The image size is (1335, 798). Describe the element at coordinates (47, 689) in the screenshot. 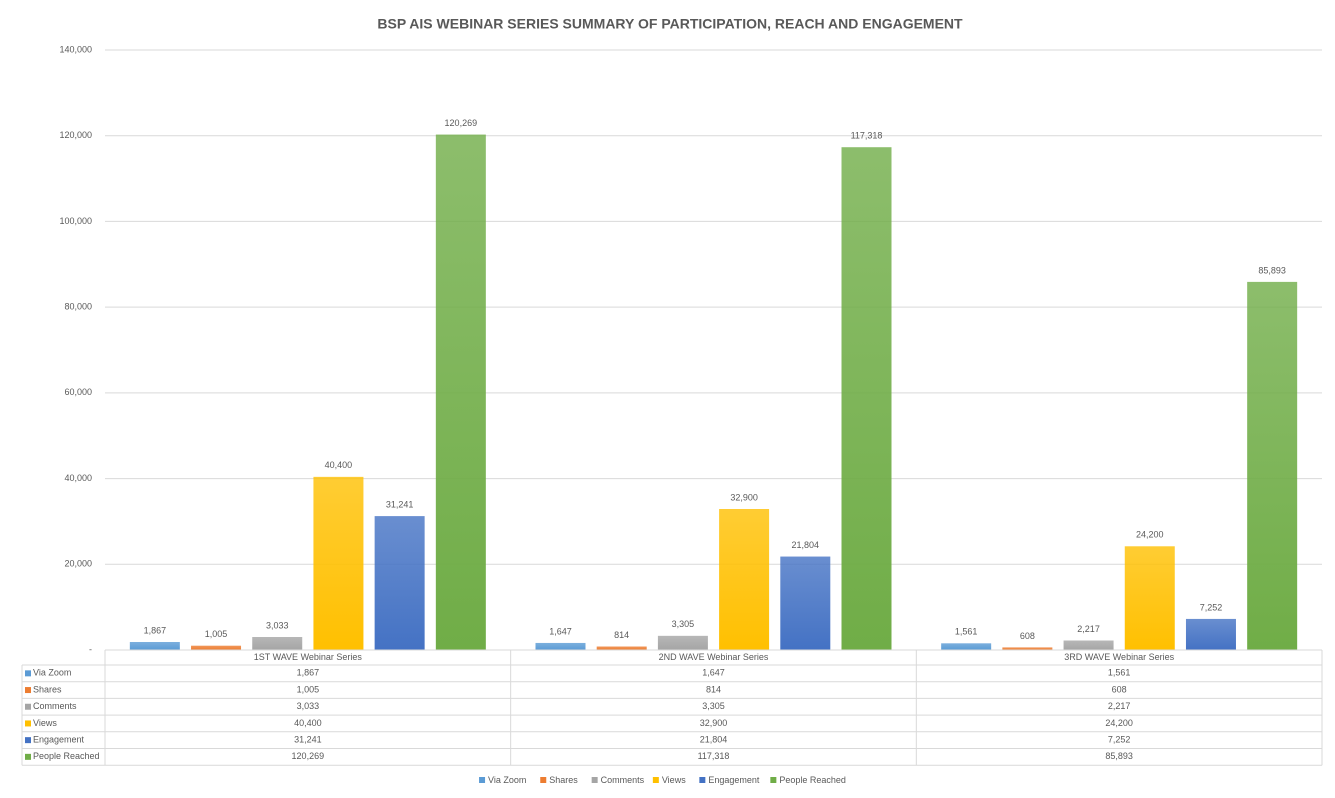

I see `table-row-label: Shares` at that location.